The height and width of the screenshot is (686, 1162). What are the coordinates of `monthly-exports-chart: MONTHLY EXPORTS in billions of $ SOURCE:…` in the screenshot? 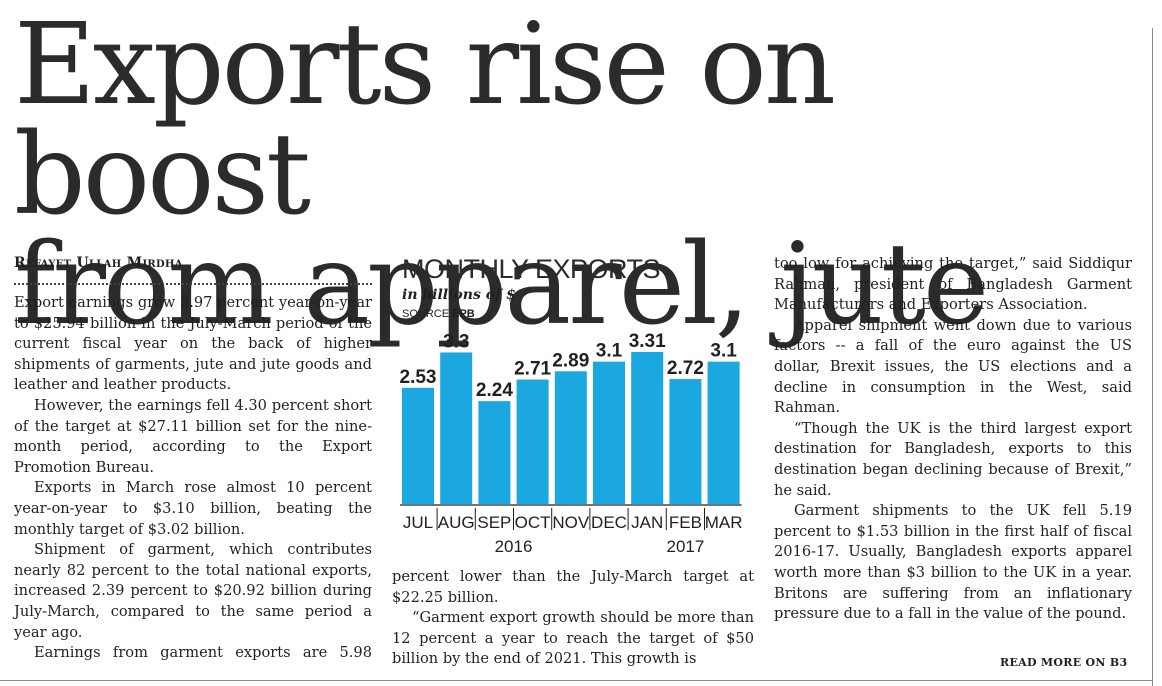 It's located at (573, 405).